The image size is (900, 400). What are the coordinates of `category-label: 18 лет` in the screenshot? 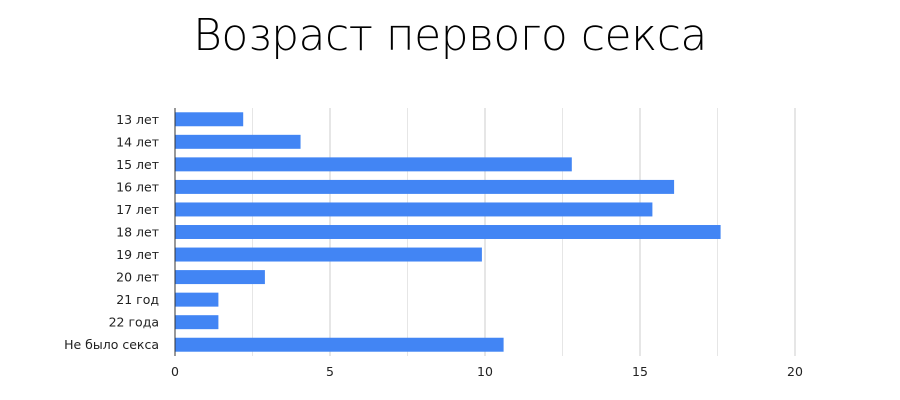 It's located at (137, 232).